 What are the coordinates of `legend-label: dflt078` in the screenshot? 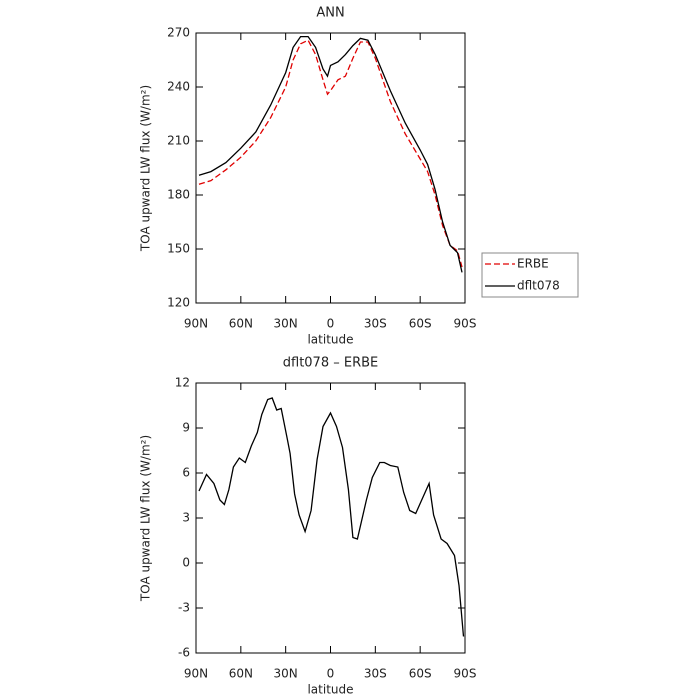 It's located at (538, 286).